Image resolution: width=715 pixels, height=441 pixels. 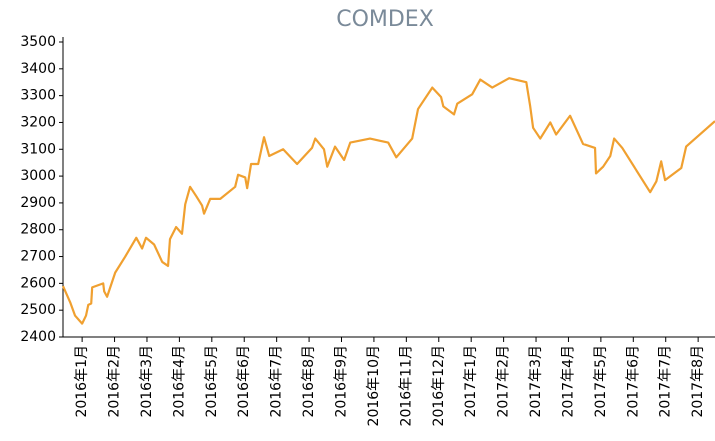 What do you see at coordinates (38, 69) in the screenshot?
I see `y-tick-label: 3400` at bounding box center [38, 69].